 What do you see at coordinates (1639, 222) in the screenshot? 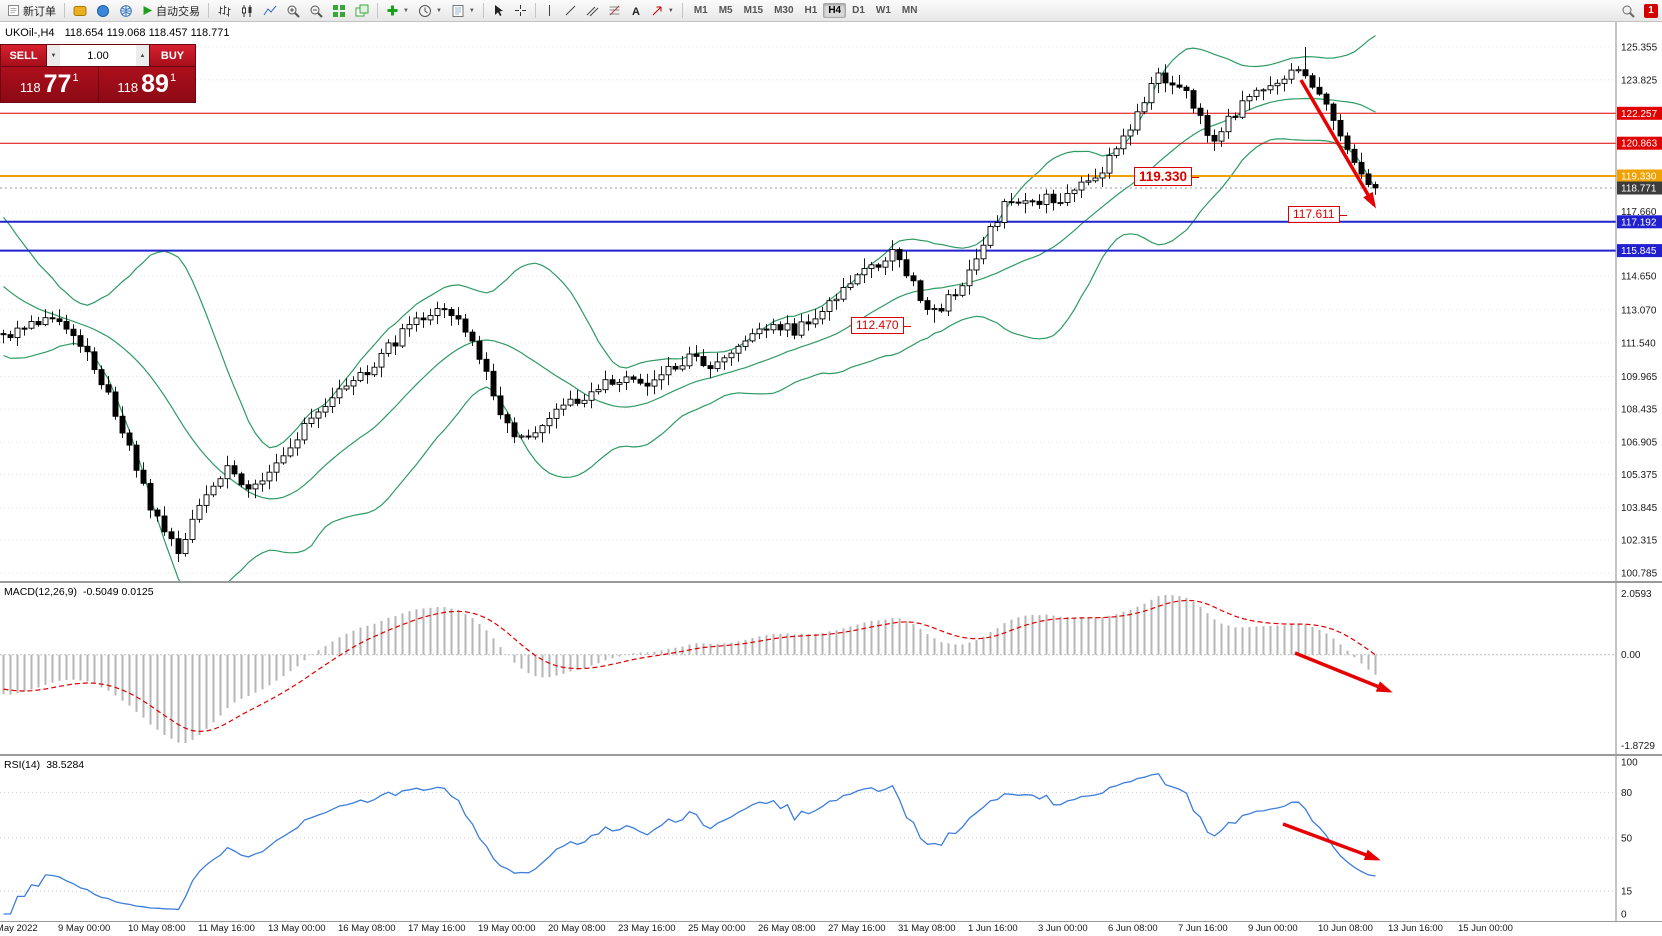
I see `svg-text: 117.192` at bounding box center [1639, 222].